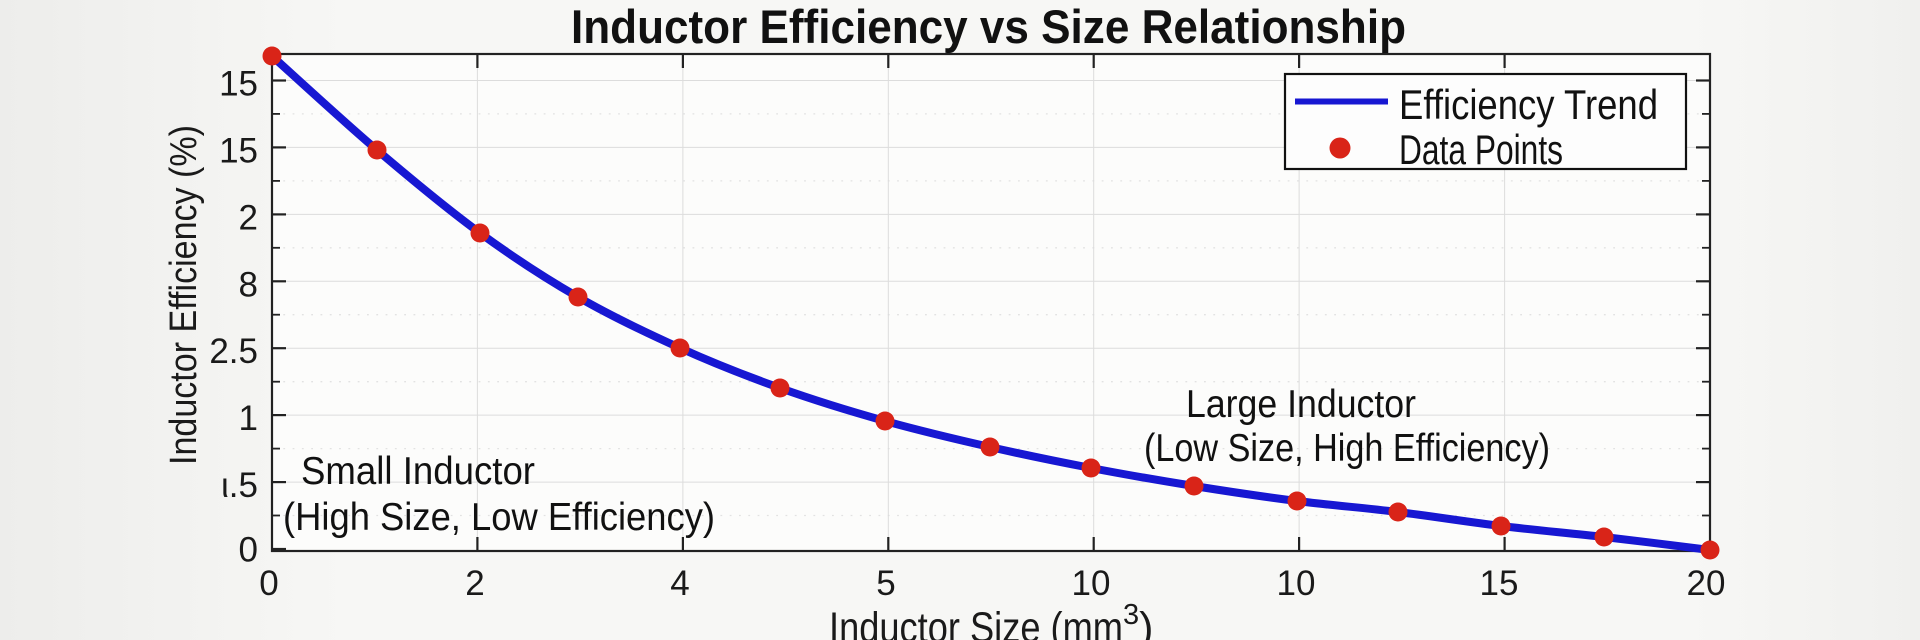 This screenshot has width=1920, height=640. Describe the element at coordinates (885, 583) in the screenshot. I see `svg-text: 5` at that location.